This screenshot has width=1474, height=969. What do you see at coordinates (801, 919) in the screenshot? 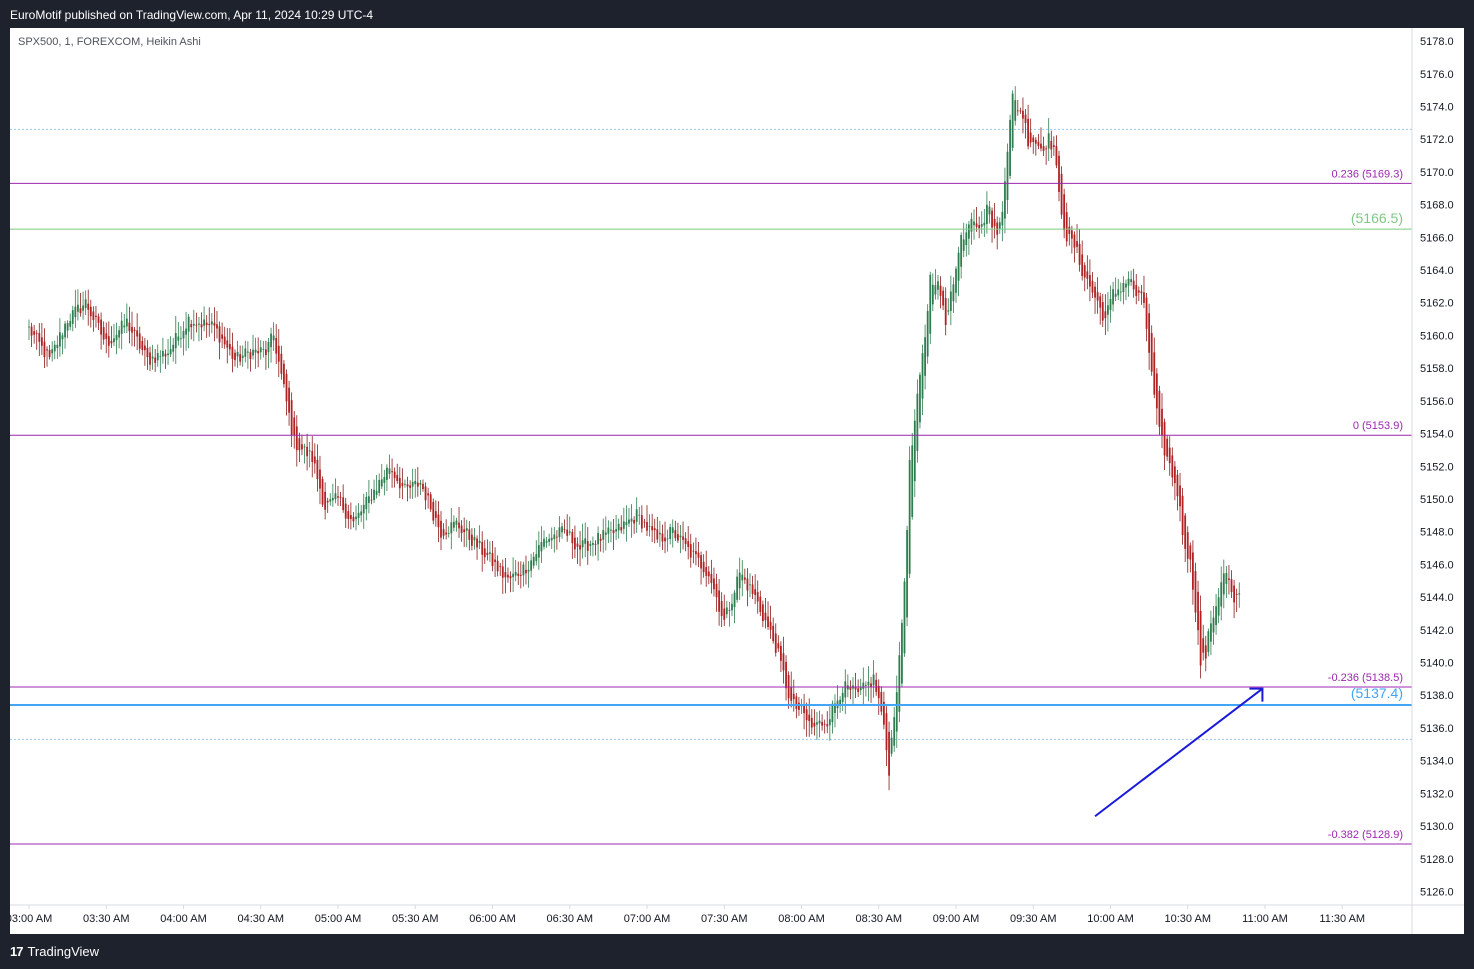
I see `time-tick-label: 08:00 AM` at bounding box center [801, 919].